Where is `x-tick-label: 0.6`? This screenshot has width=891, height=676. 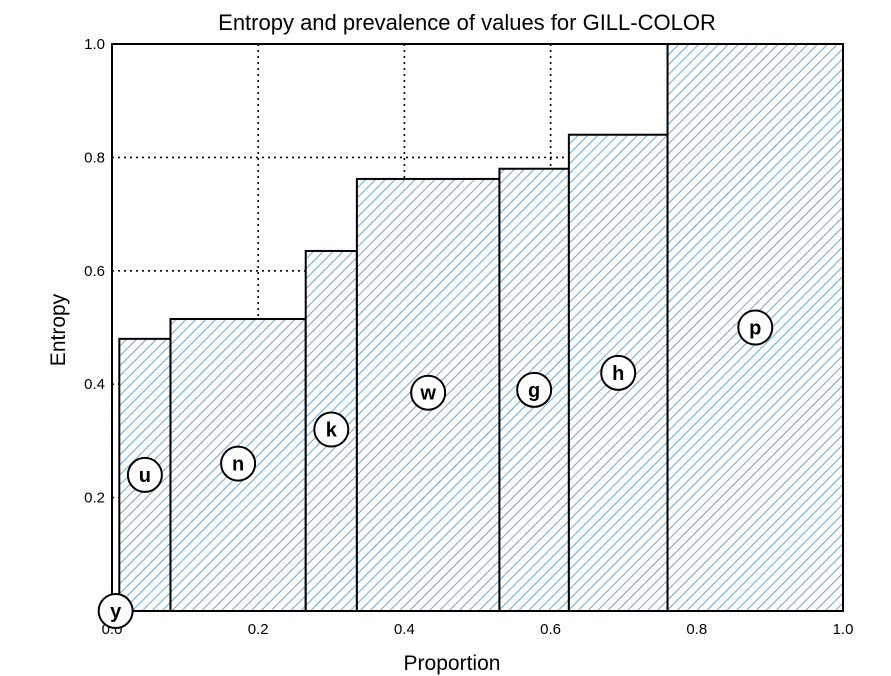
x-tick-label: 0.6 is located at coordinates (550, 629).